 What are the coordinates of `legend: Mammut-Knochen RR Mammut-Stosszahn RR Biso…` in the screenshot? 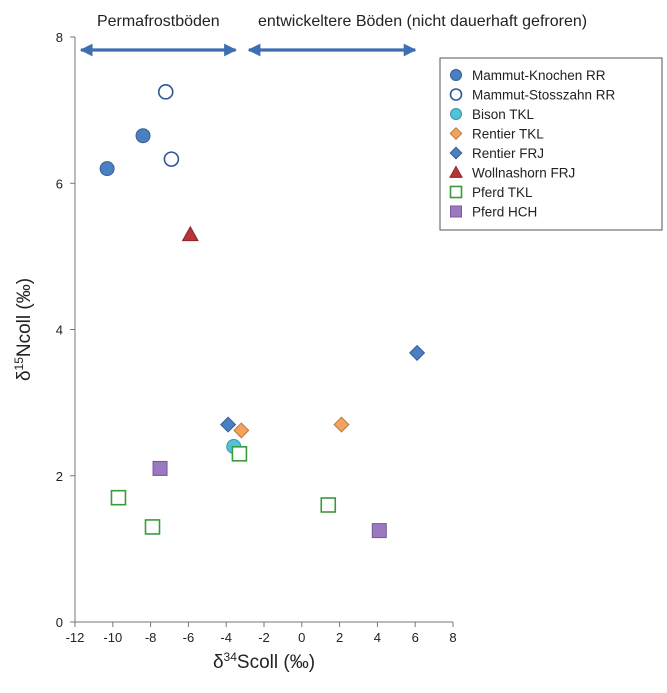 It's located at (551, 144).